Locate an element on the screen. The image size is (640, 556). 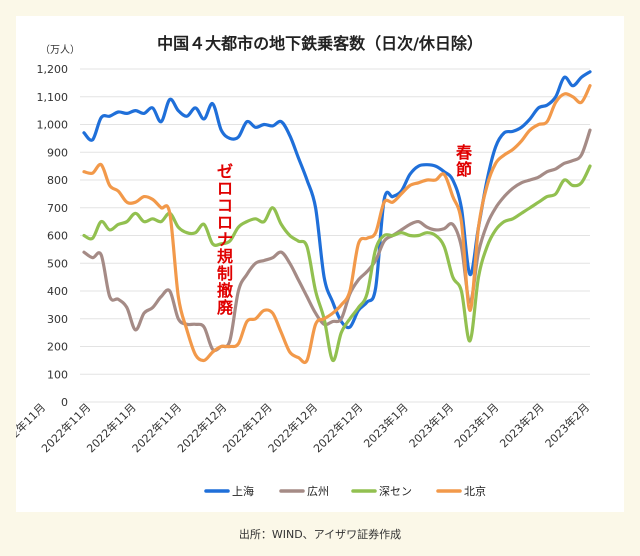
source-note: 出所：WIND、アイザワ証券作成 is located at coordinates (320, 534).